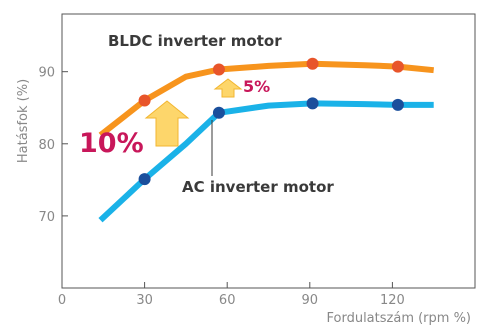 The height and width of the screenshot is (327, 477). Describe the element at coordinates (256, 86) in the screenshot. I see `annotation-5-percent: 5%` at that location.